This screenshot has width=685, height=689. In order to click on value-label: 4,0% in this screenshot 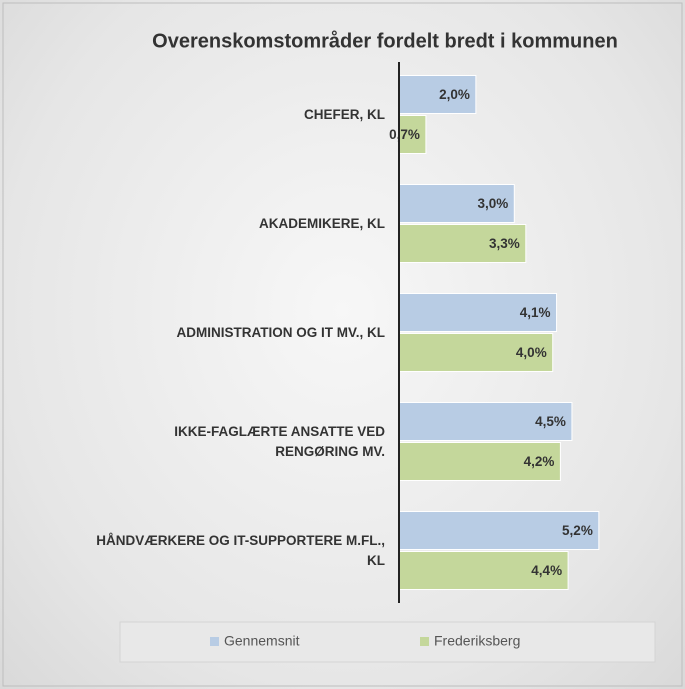, I will do `click(531, 352)`.